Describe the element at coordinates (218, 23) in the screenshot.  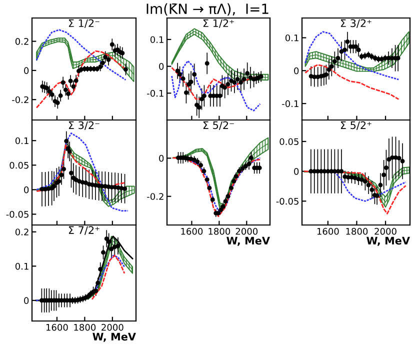
I see `chart-title: Σ 1/2⁺` at that location.